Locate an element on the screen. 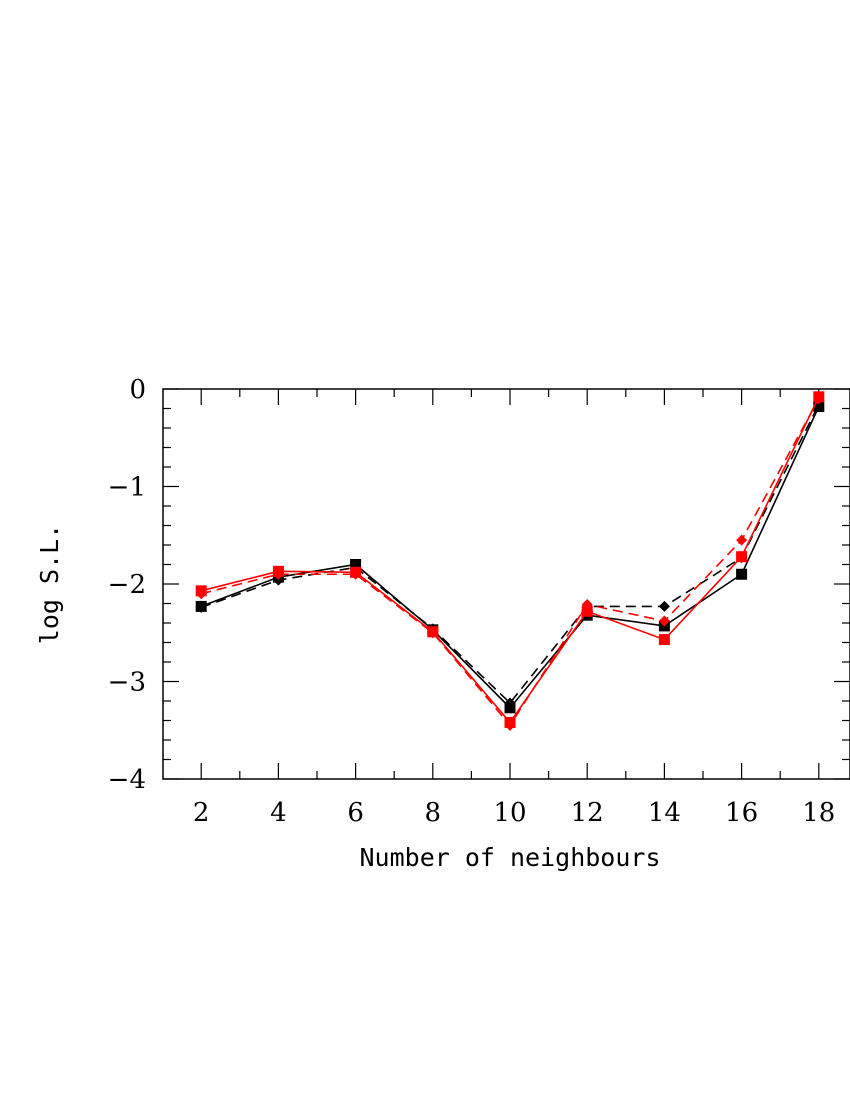  y-tick-label: −1 is located at coordinates (127, 488).